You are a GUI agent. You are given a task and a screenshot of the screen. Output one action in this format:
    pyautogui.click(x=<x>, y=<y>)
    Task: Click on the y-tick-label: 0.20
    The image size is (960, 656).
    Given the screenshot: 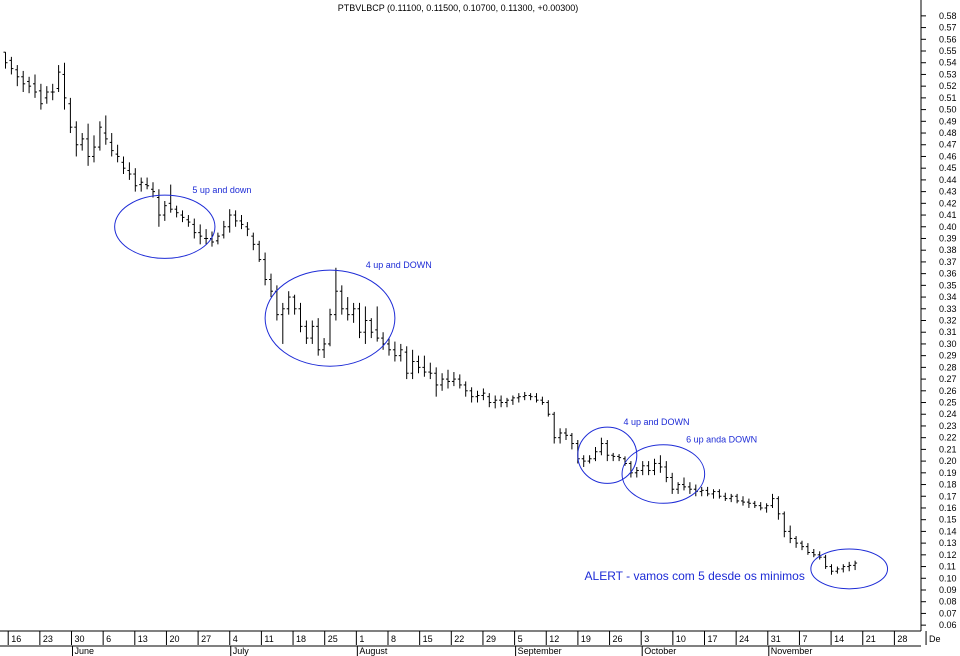 What is the action you would take?
    pyautogui.click(x=948, y=461)
    